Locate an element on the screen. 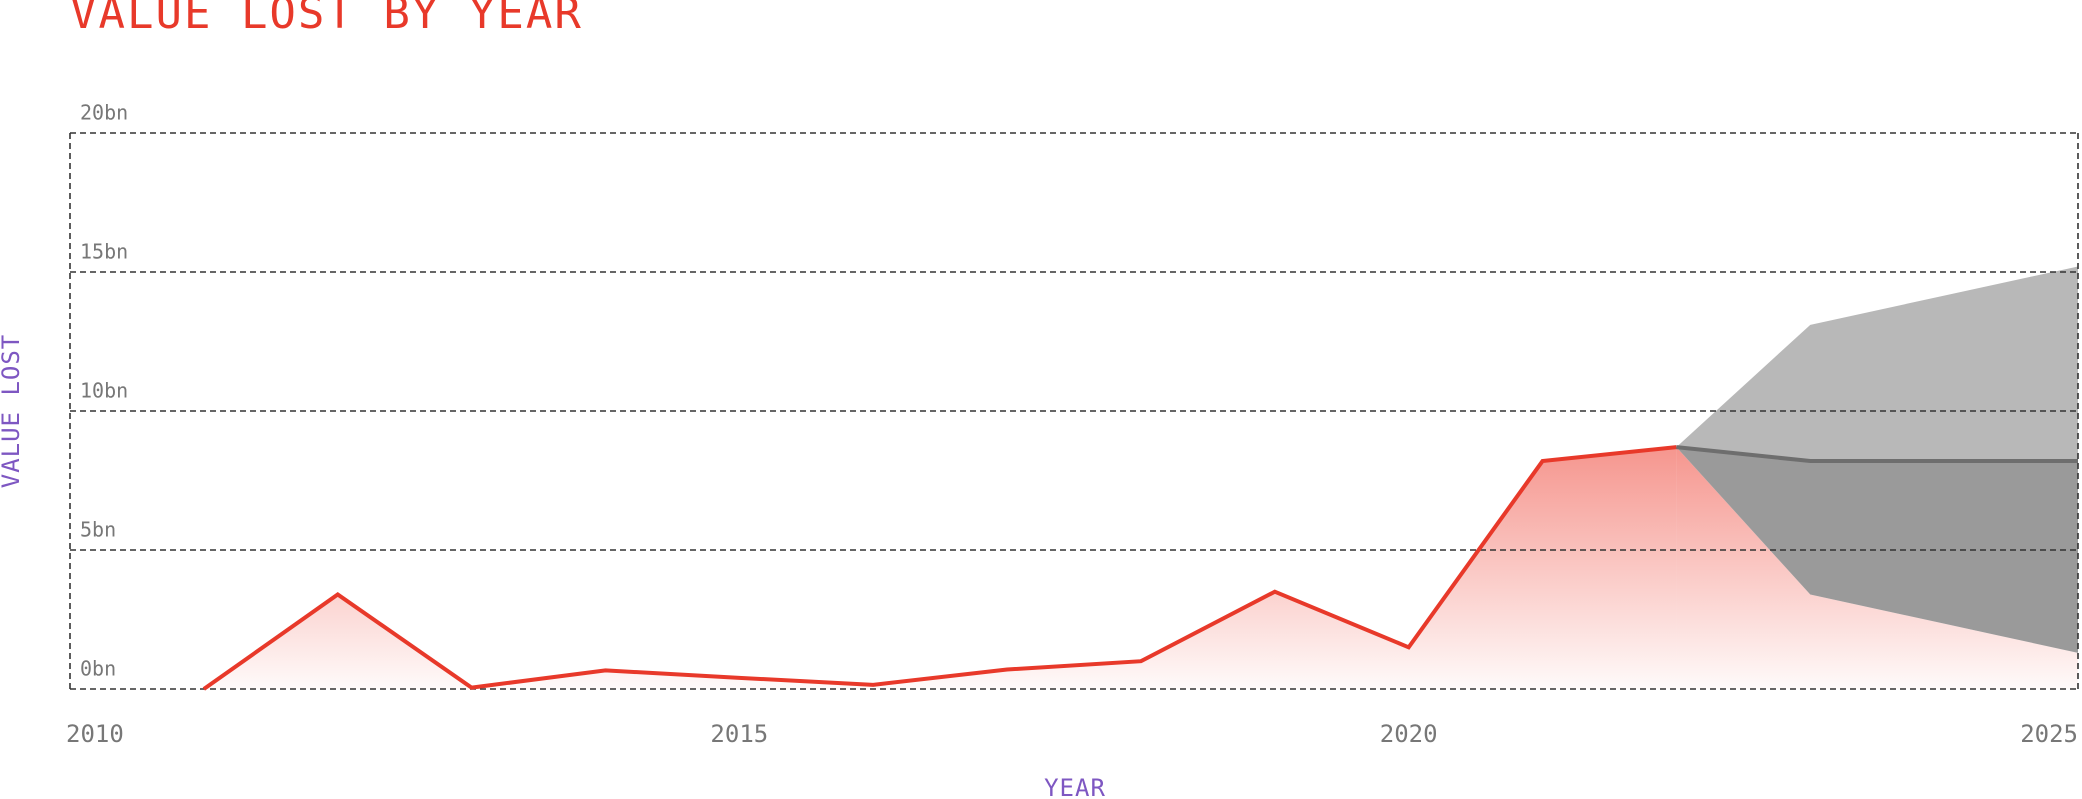 The width and height of the screenshot is (2082, 799). x-axis-label: YEAR is located at coordinates (1075, 786).